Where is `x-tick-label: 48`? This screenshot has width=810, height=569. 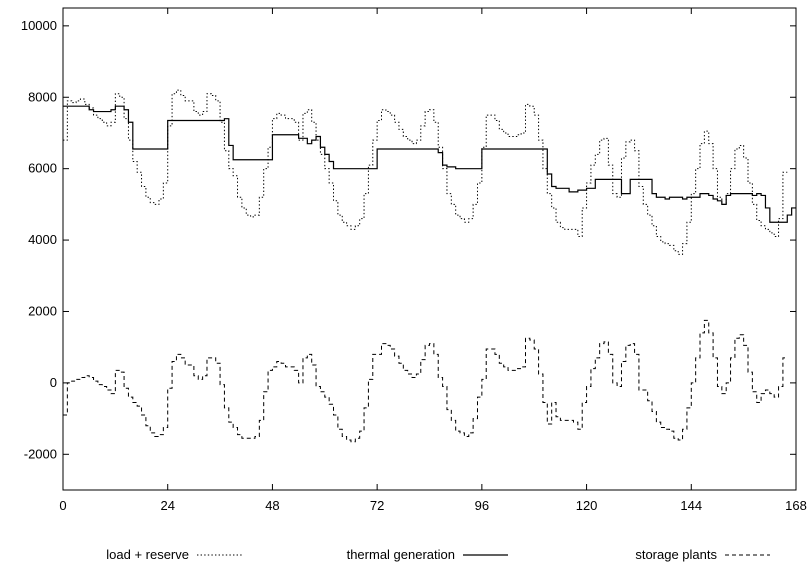
x-tick-label: 48 is located at coordinates (272, 505).